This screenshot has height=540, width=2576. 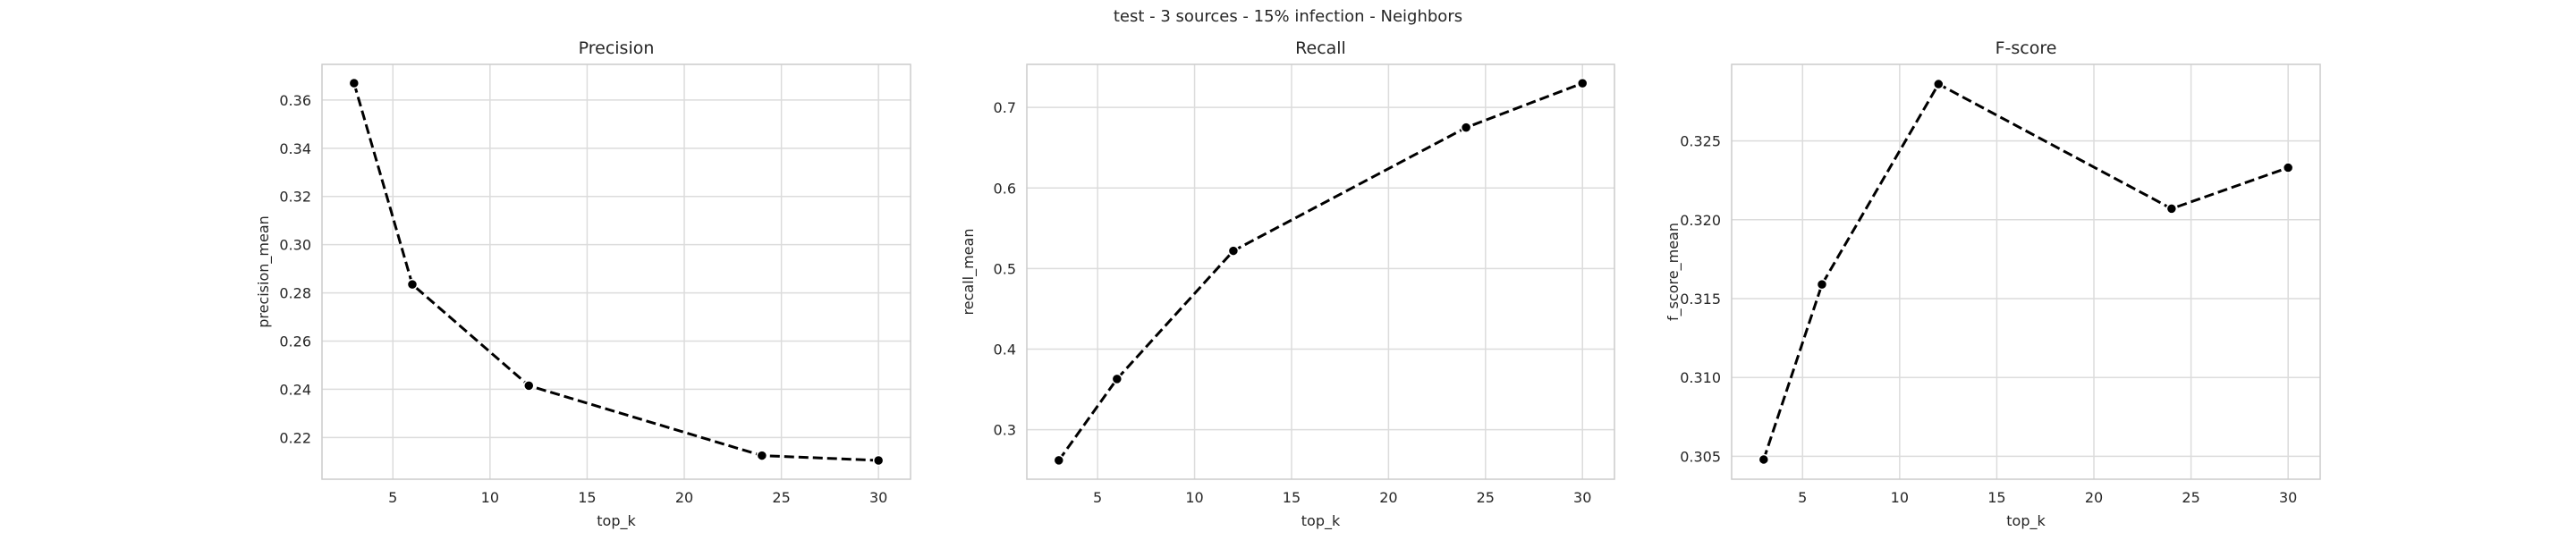 I want to click on y-tick-label: 0.6, so click(x=1005, y=188).